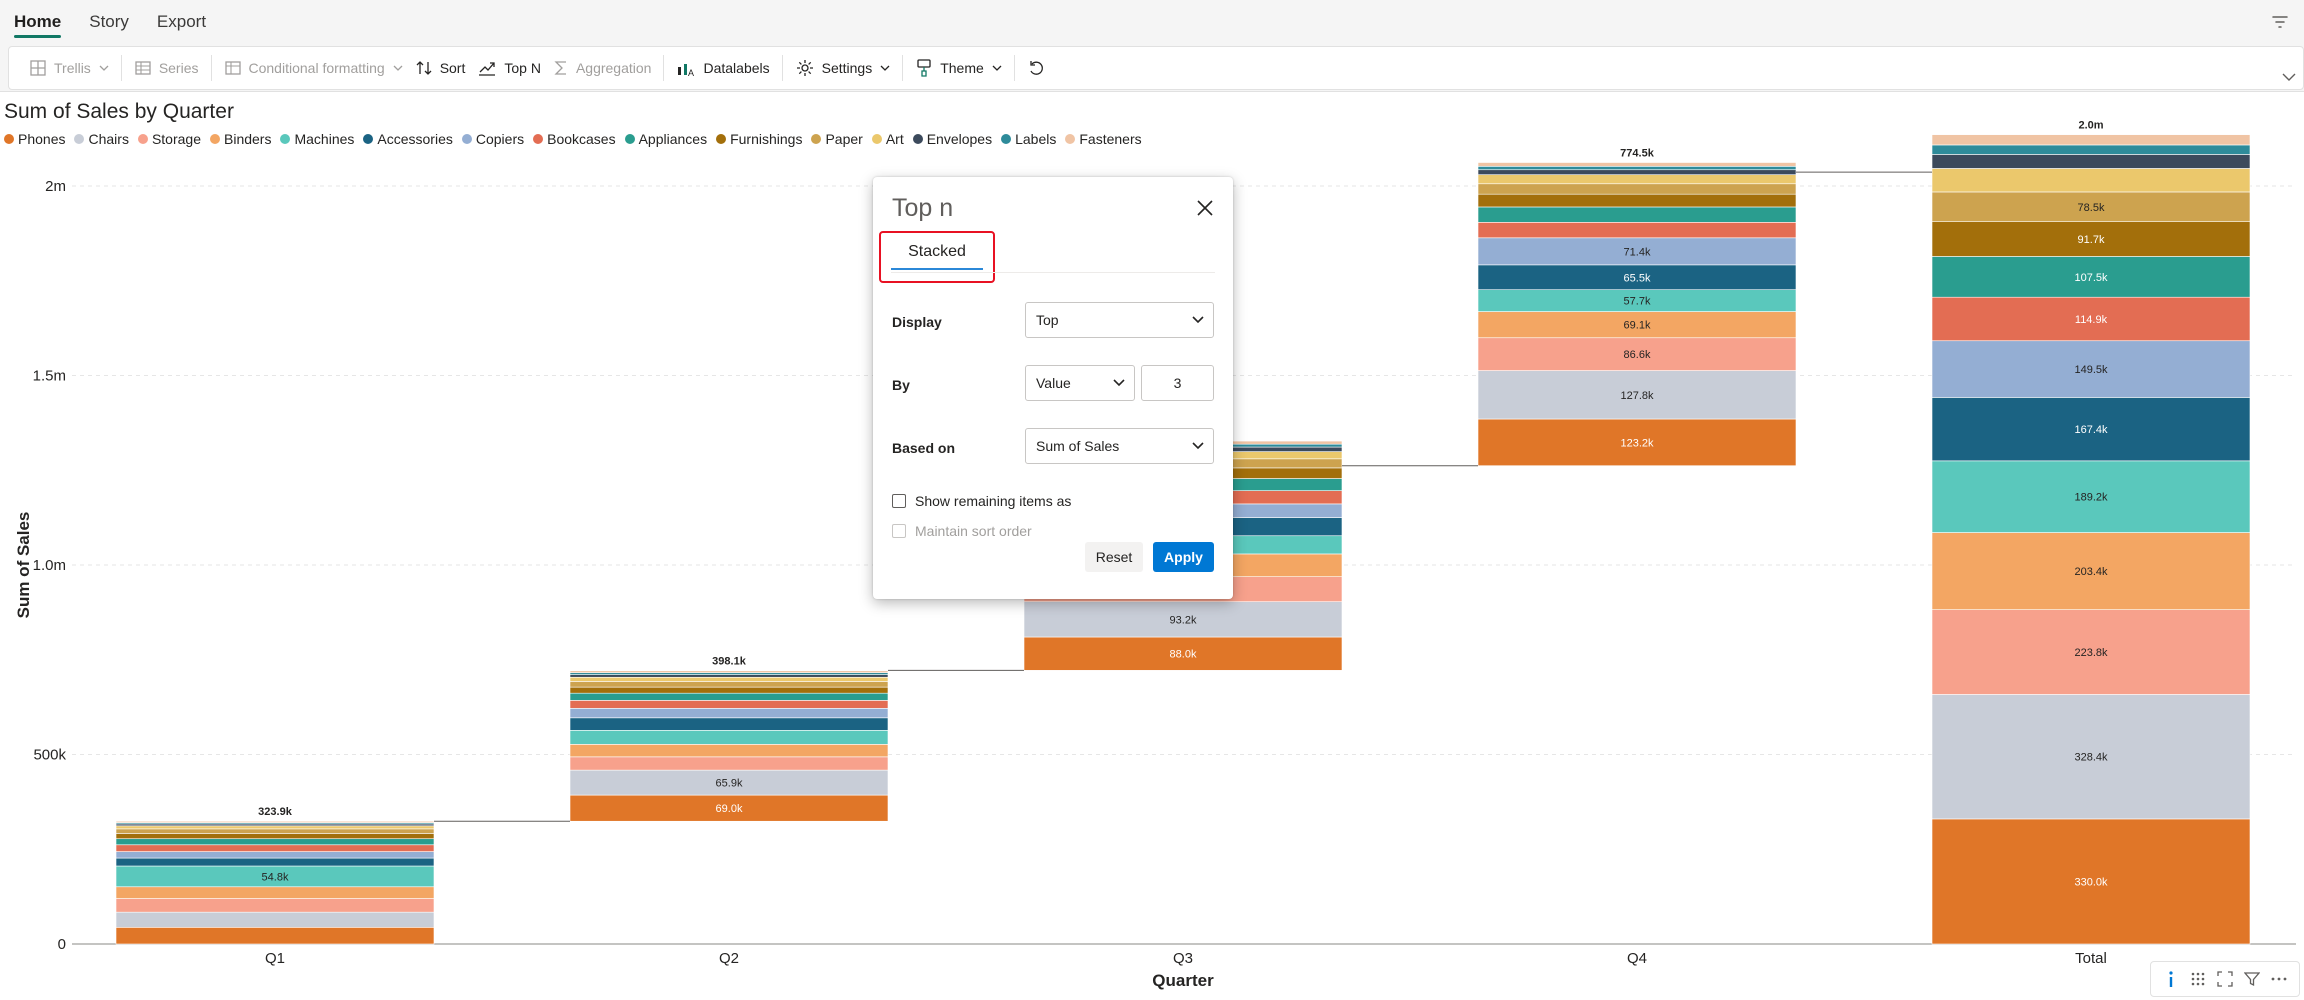 The image size is (2304, 1000). What do you see at coordinates (181, 21) in the screenshot?
I see `tab-export: Export` at bounding box center [181, 21].